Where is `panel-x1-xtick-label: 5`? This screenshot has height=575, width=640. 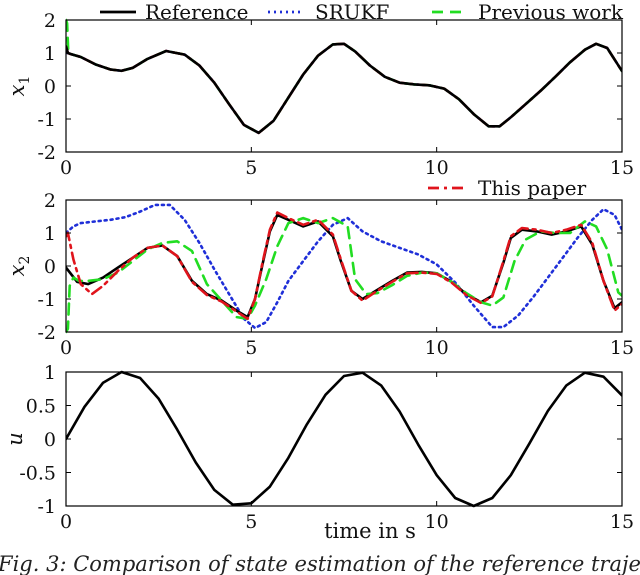 panel-x1-xtick-label: 5 is located at coordinates (251, 168).